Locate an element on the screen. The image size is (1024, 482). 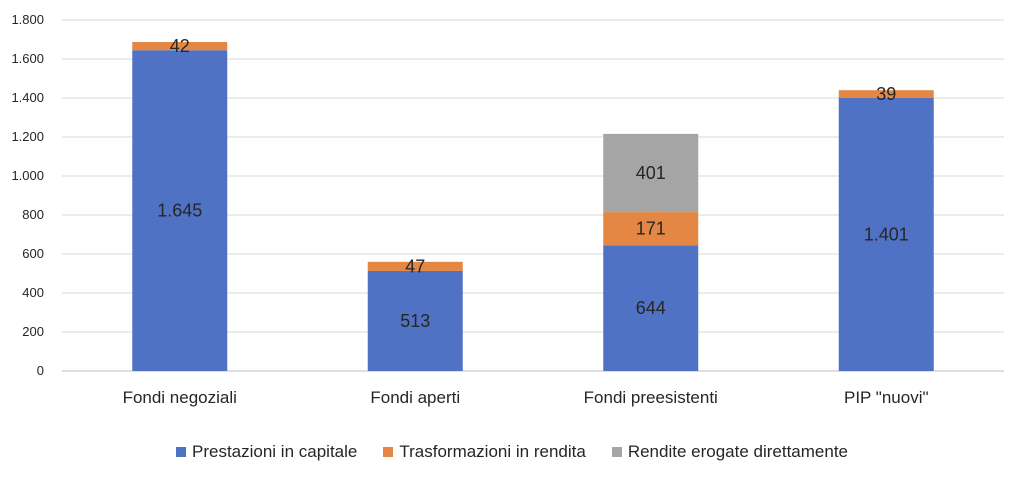
legend-item: Prestazioni in capitale is located at coordinates (266, 452).